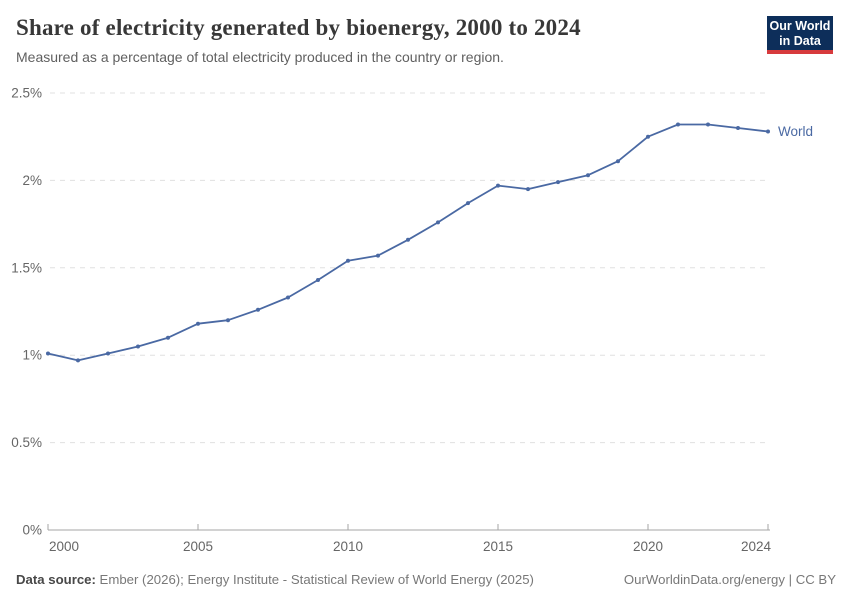 The image size is (850, 600). I want to click on owid-logo: Our World in Data, so click(800, 35).